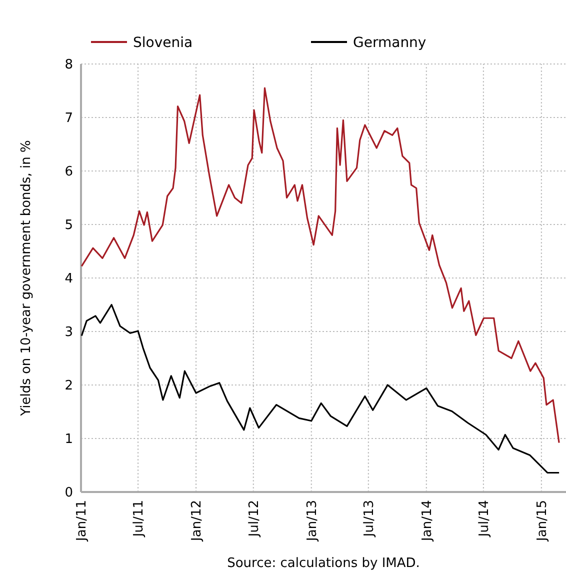 The image size is (566, 571). I want to click on x-tick-label: Jan/15, so click(542, 521).